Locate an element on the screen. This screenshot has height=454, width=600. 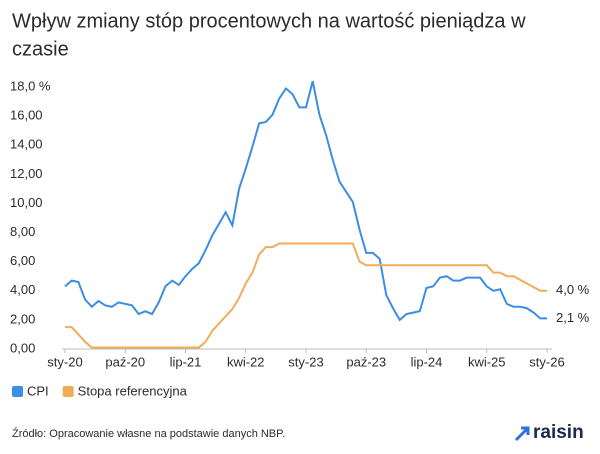
y-tick-label: 14,00 is located at coordinates (26, 144).